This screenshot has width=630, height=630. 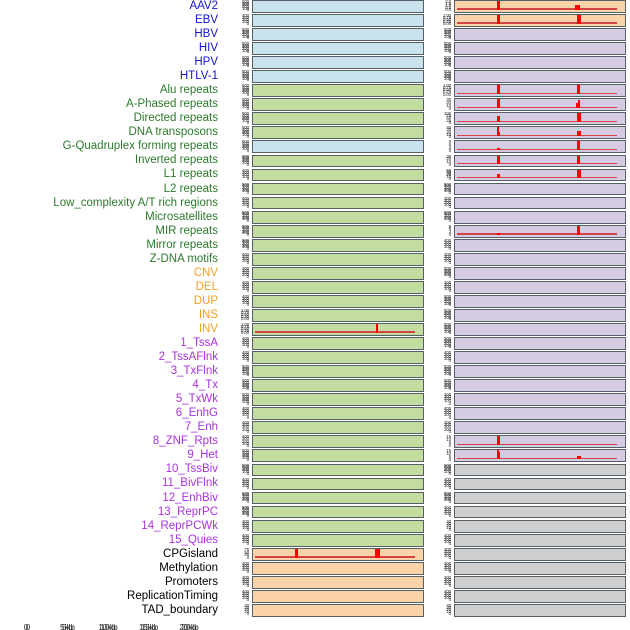 I want to click on y-tick-label: 40, so click(x=448, y=172).